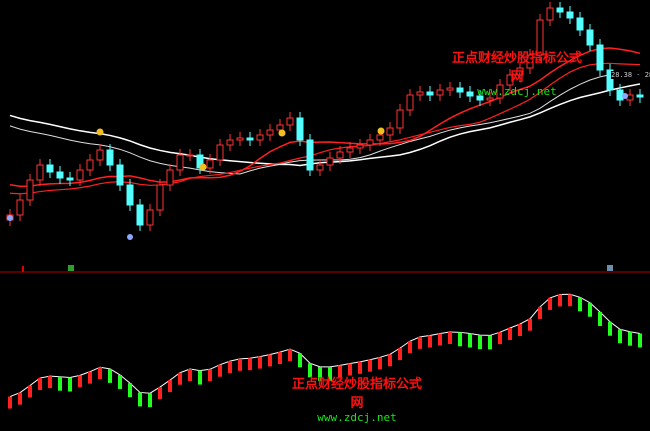  What do you see at coordinates (23, 269) in the screenshot?
I see `signal-marker-red` at bounding box center [23, 269].